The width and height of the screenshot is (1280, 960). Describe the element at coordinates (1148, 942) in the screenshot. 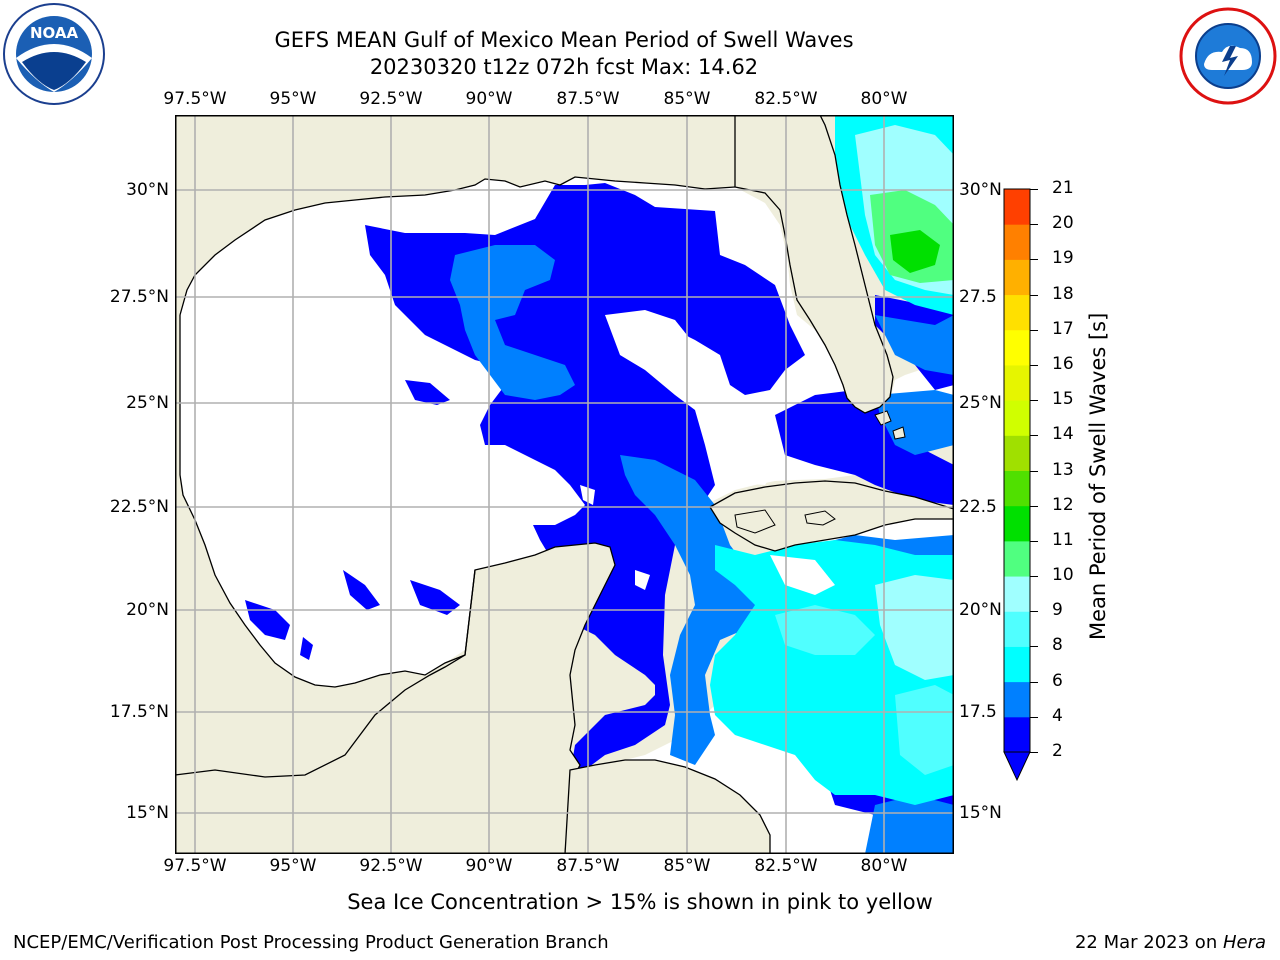

I see `footer-date-text: 22 Mar 2023 on` at that location.